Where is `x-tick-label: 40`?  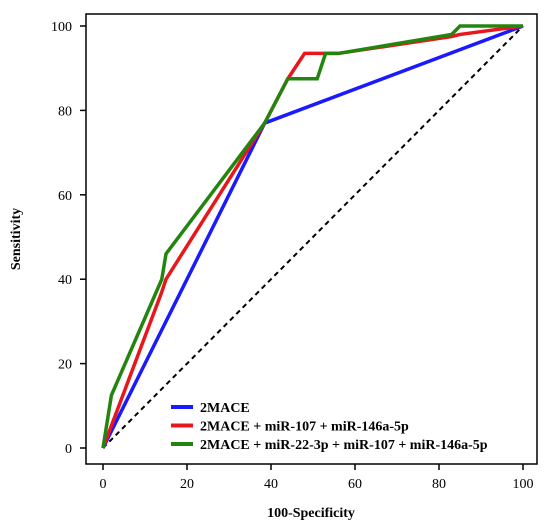
x-tick-label: 40 is located at coordinates (271, 484).